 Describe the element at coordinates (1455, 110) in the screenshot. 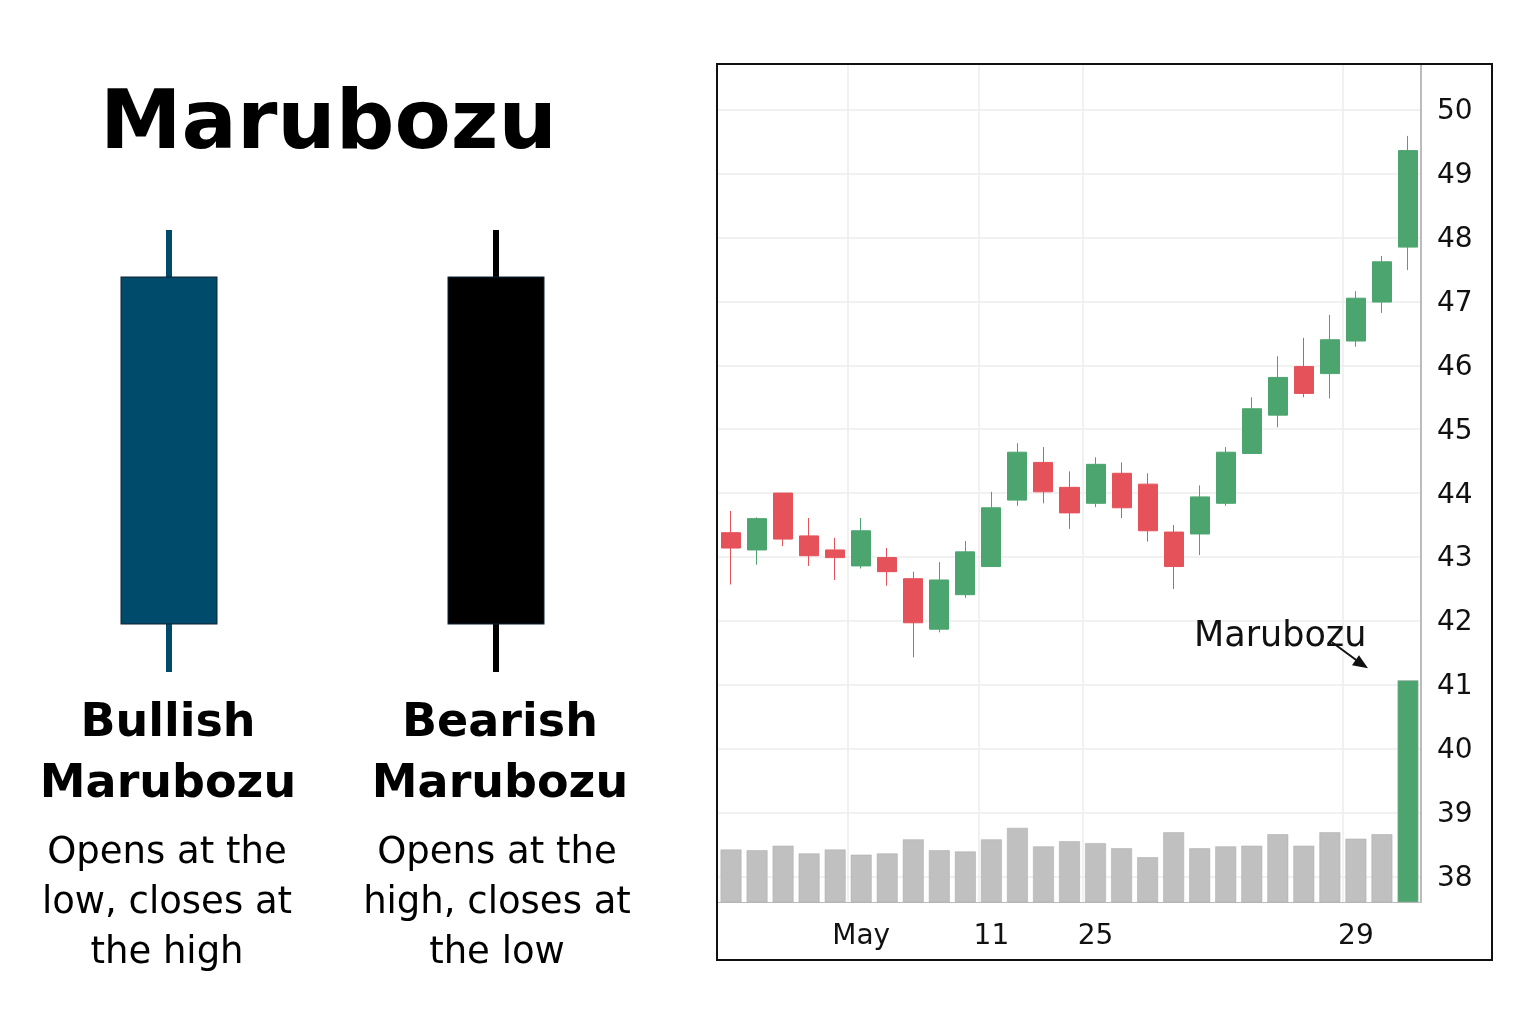

I see `y-tick-label: 50` at that location.